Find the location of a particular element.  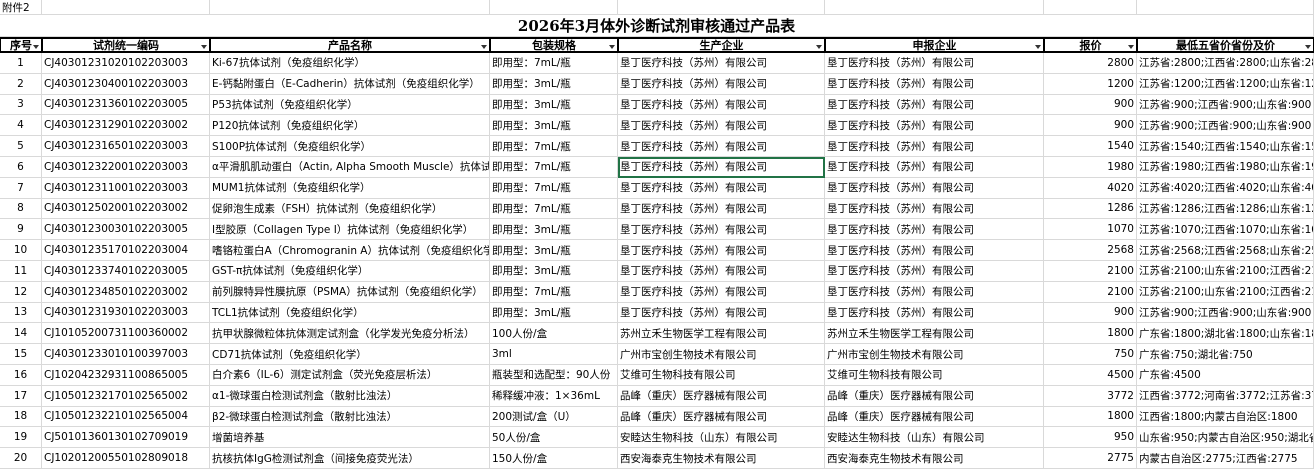

price-cell: 2775 is located at coordinates (1090, 458).